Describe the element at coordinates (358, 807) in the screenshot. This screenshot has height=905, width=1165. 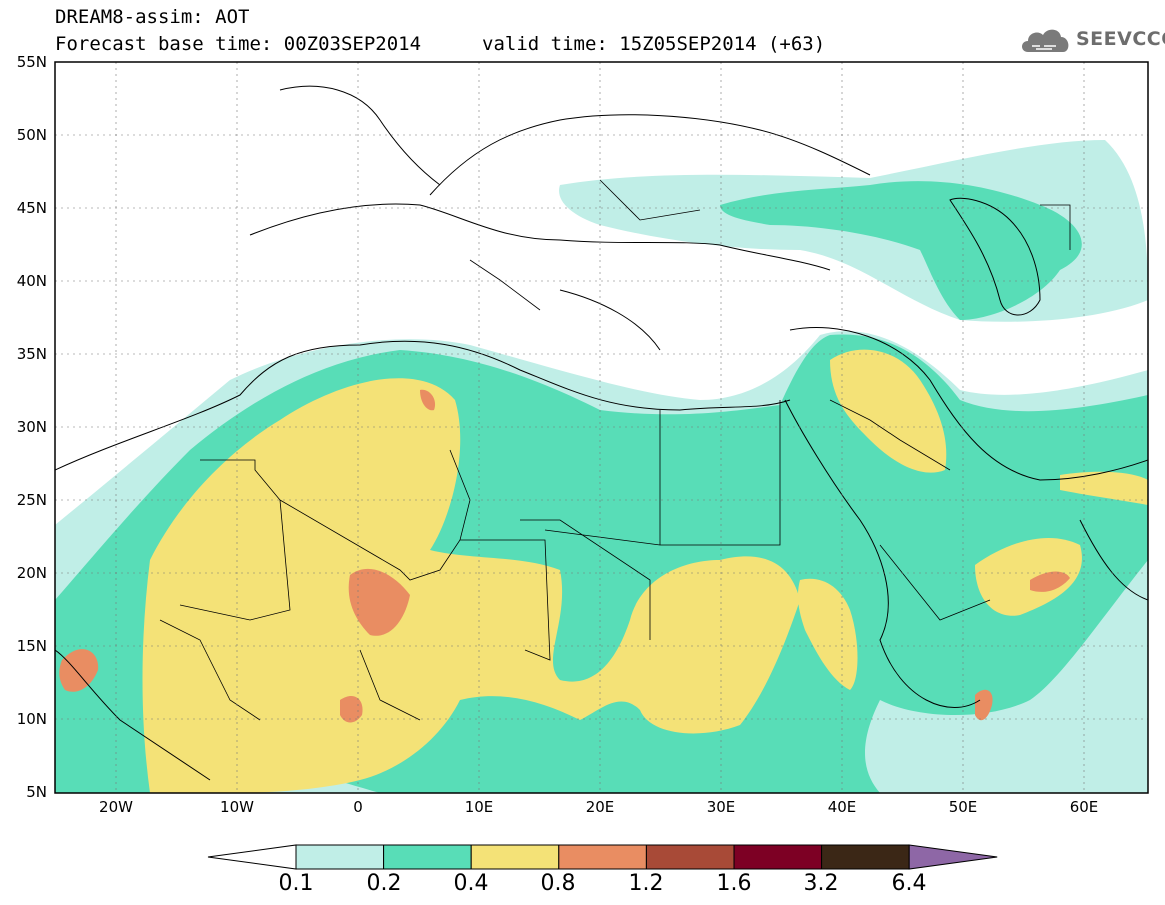
I see `lon-label: 0` at that location.